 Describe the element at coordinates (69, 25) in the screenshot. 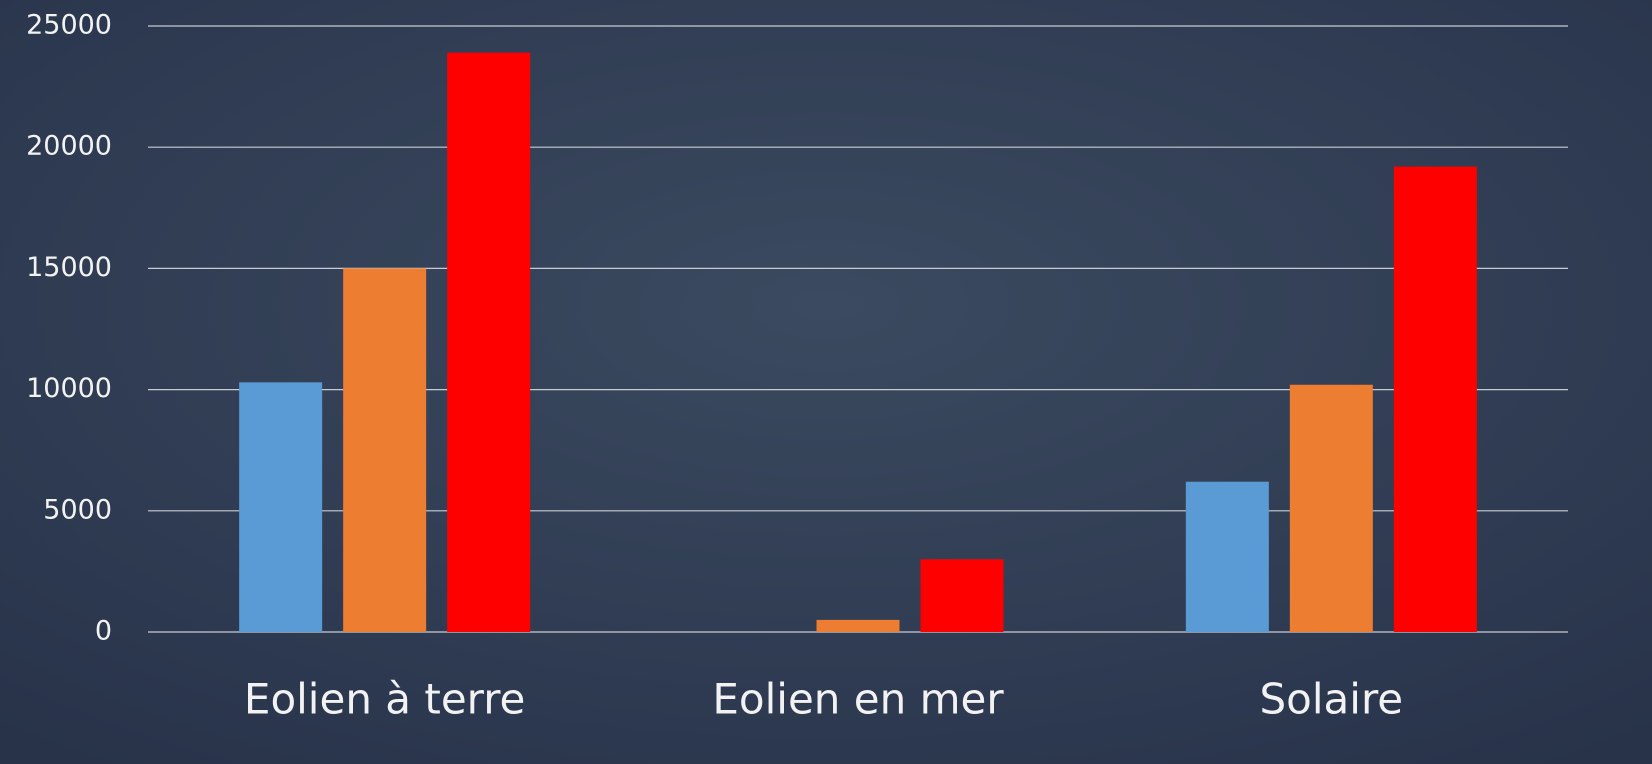

I see `y-tick-label: 25000` at that location.